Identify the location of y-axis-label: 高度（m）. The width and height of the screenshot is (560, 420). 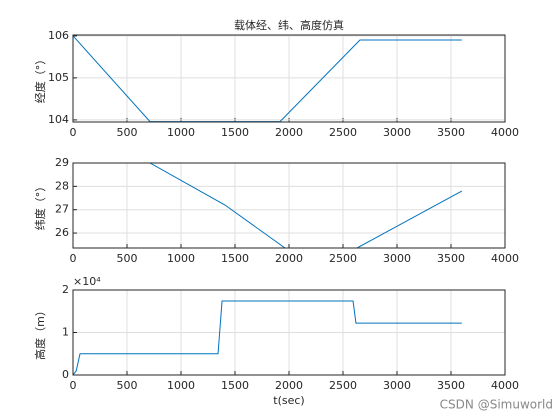
(40, 332).